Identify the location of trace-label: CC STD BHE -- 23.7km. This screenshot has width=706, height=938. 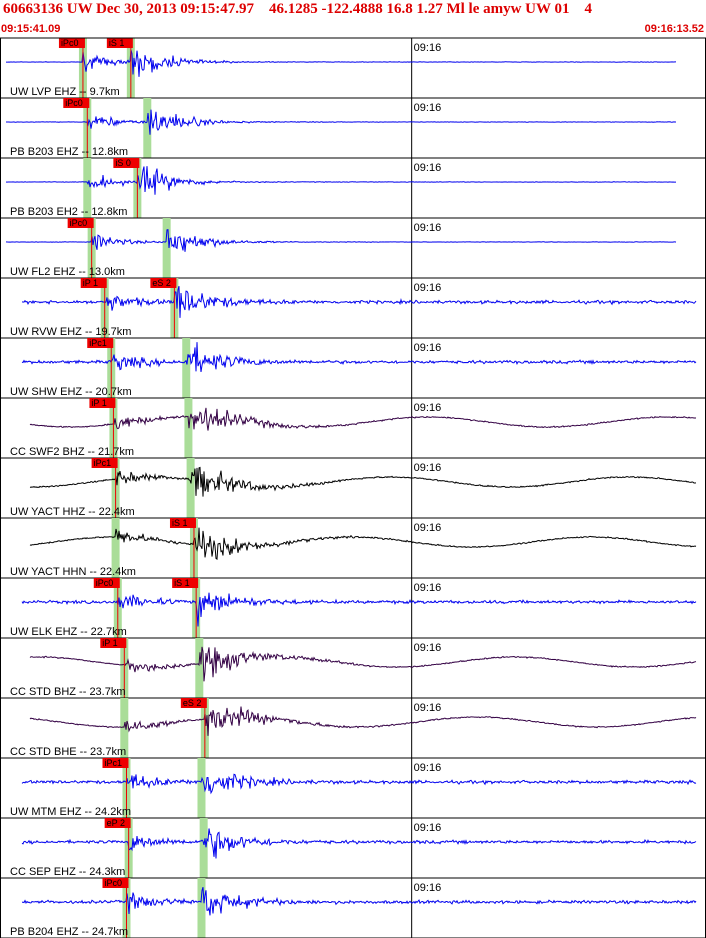
(68, 752).